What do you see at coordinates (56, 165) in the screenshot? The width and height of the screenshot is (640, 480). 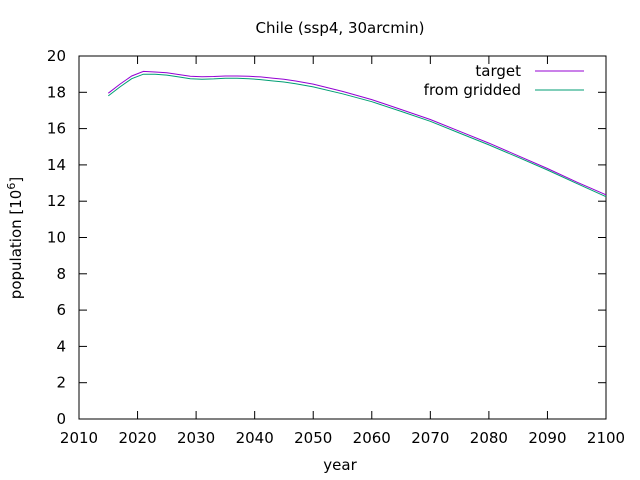 I see `y-tick-label: 14` at bounding box center [56, 165].